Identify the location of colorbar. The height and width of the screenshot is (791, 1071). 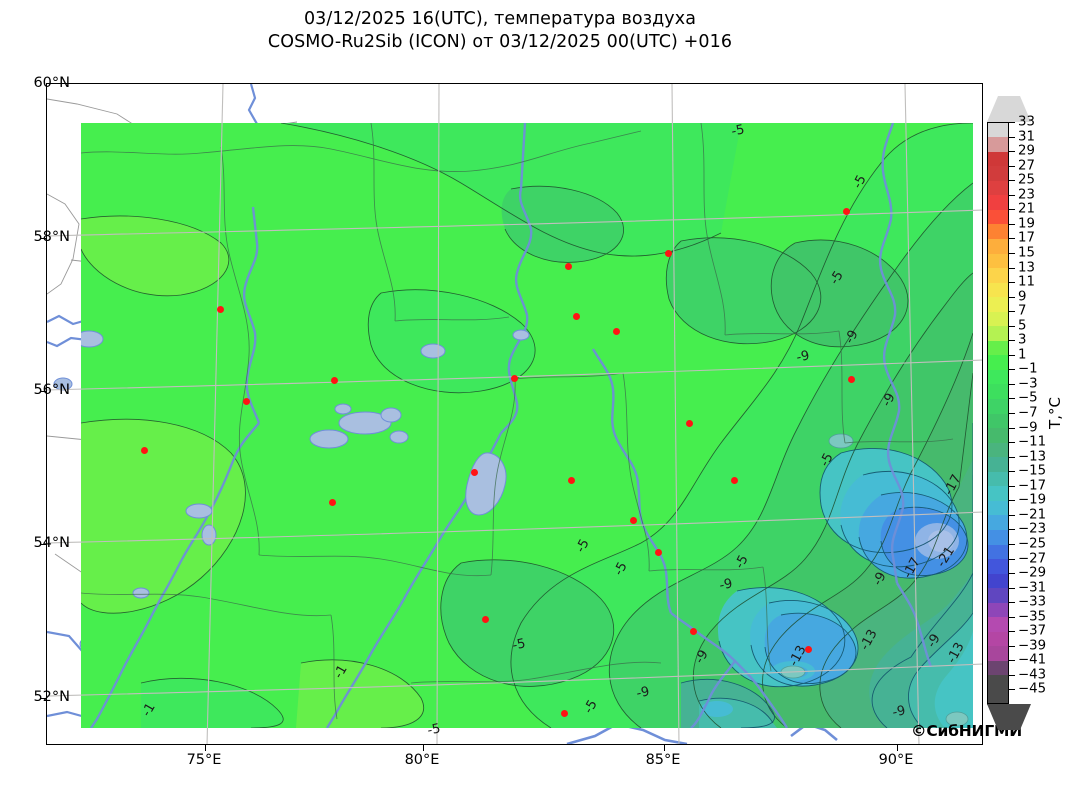
(998, 413).